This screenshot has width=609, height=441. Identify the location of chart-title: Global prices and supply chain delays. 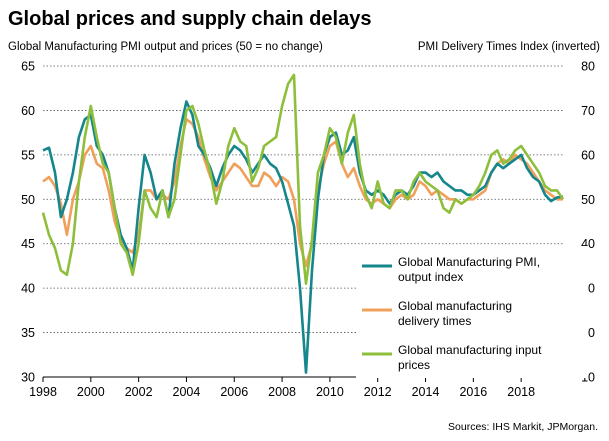
(189, 19).